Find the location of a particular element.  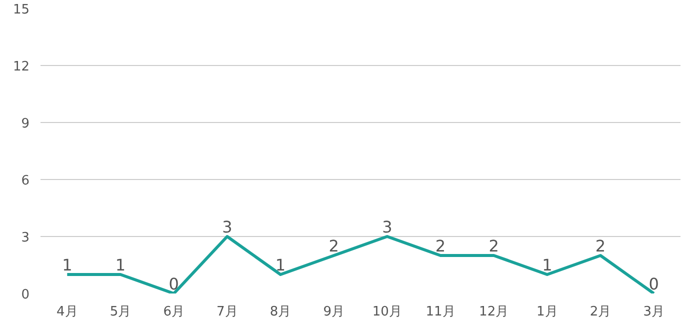

x-tick-label: 5月 is located at coordinates (121, 312).